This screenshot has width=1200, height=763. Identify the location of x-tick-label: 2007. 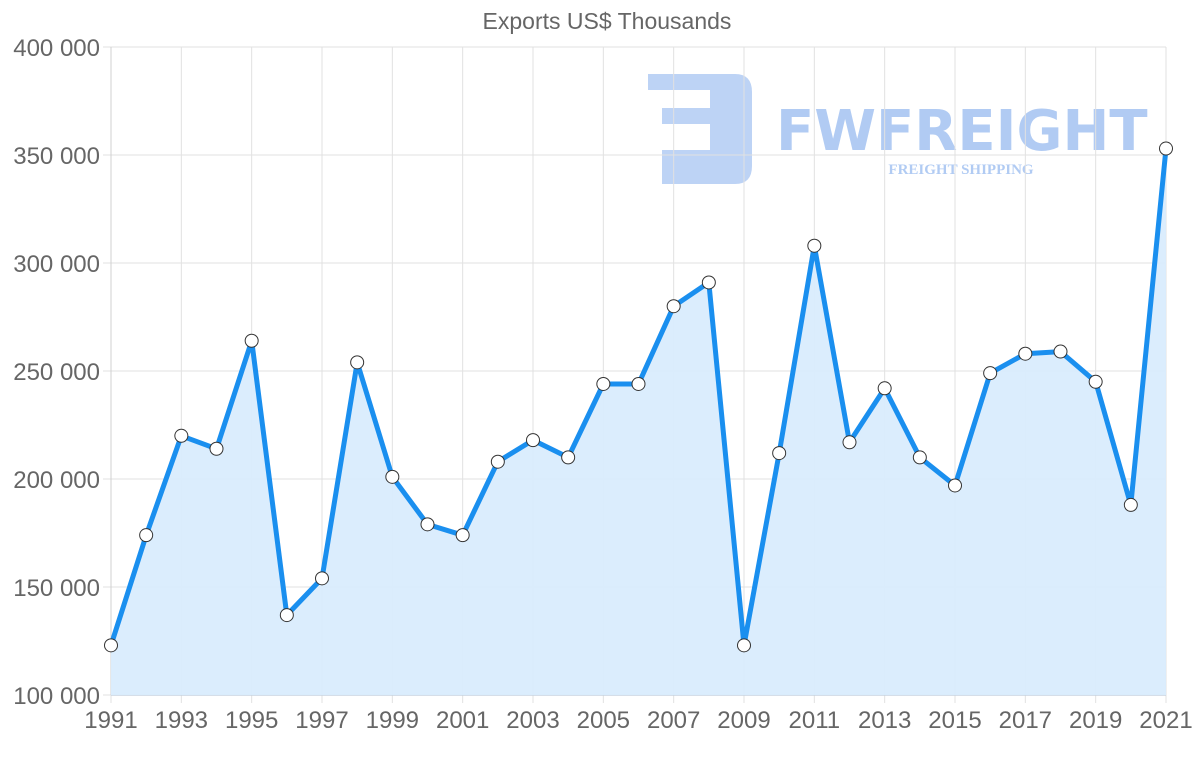
(673, 720).